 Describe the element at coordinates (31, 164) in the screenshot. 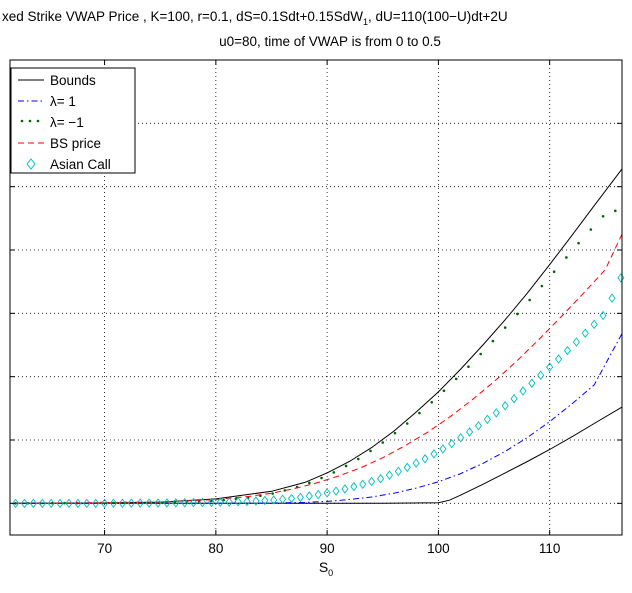

I see `legend-swatch-asian-call` at that location.